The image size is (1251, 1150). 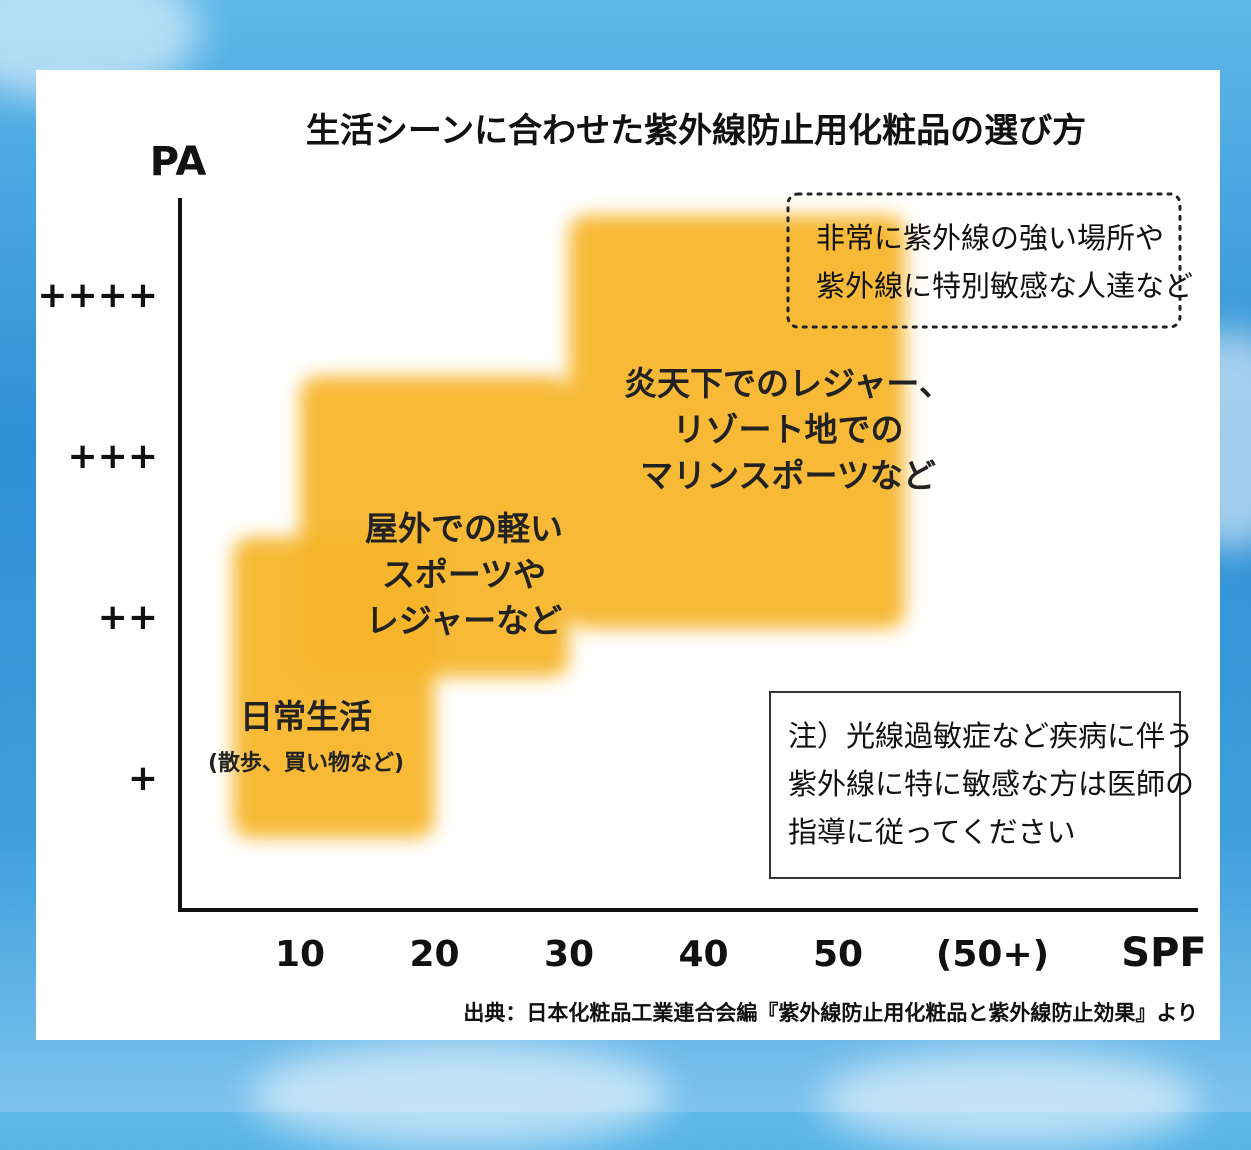 What do you see at coordinates (703, 954) in the screenshot?
I see `x-tick-label: 40` at bounding box center [703, 954].